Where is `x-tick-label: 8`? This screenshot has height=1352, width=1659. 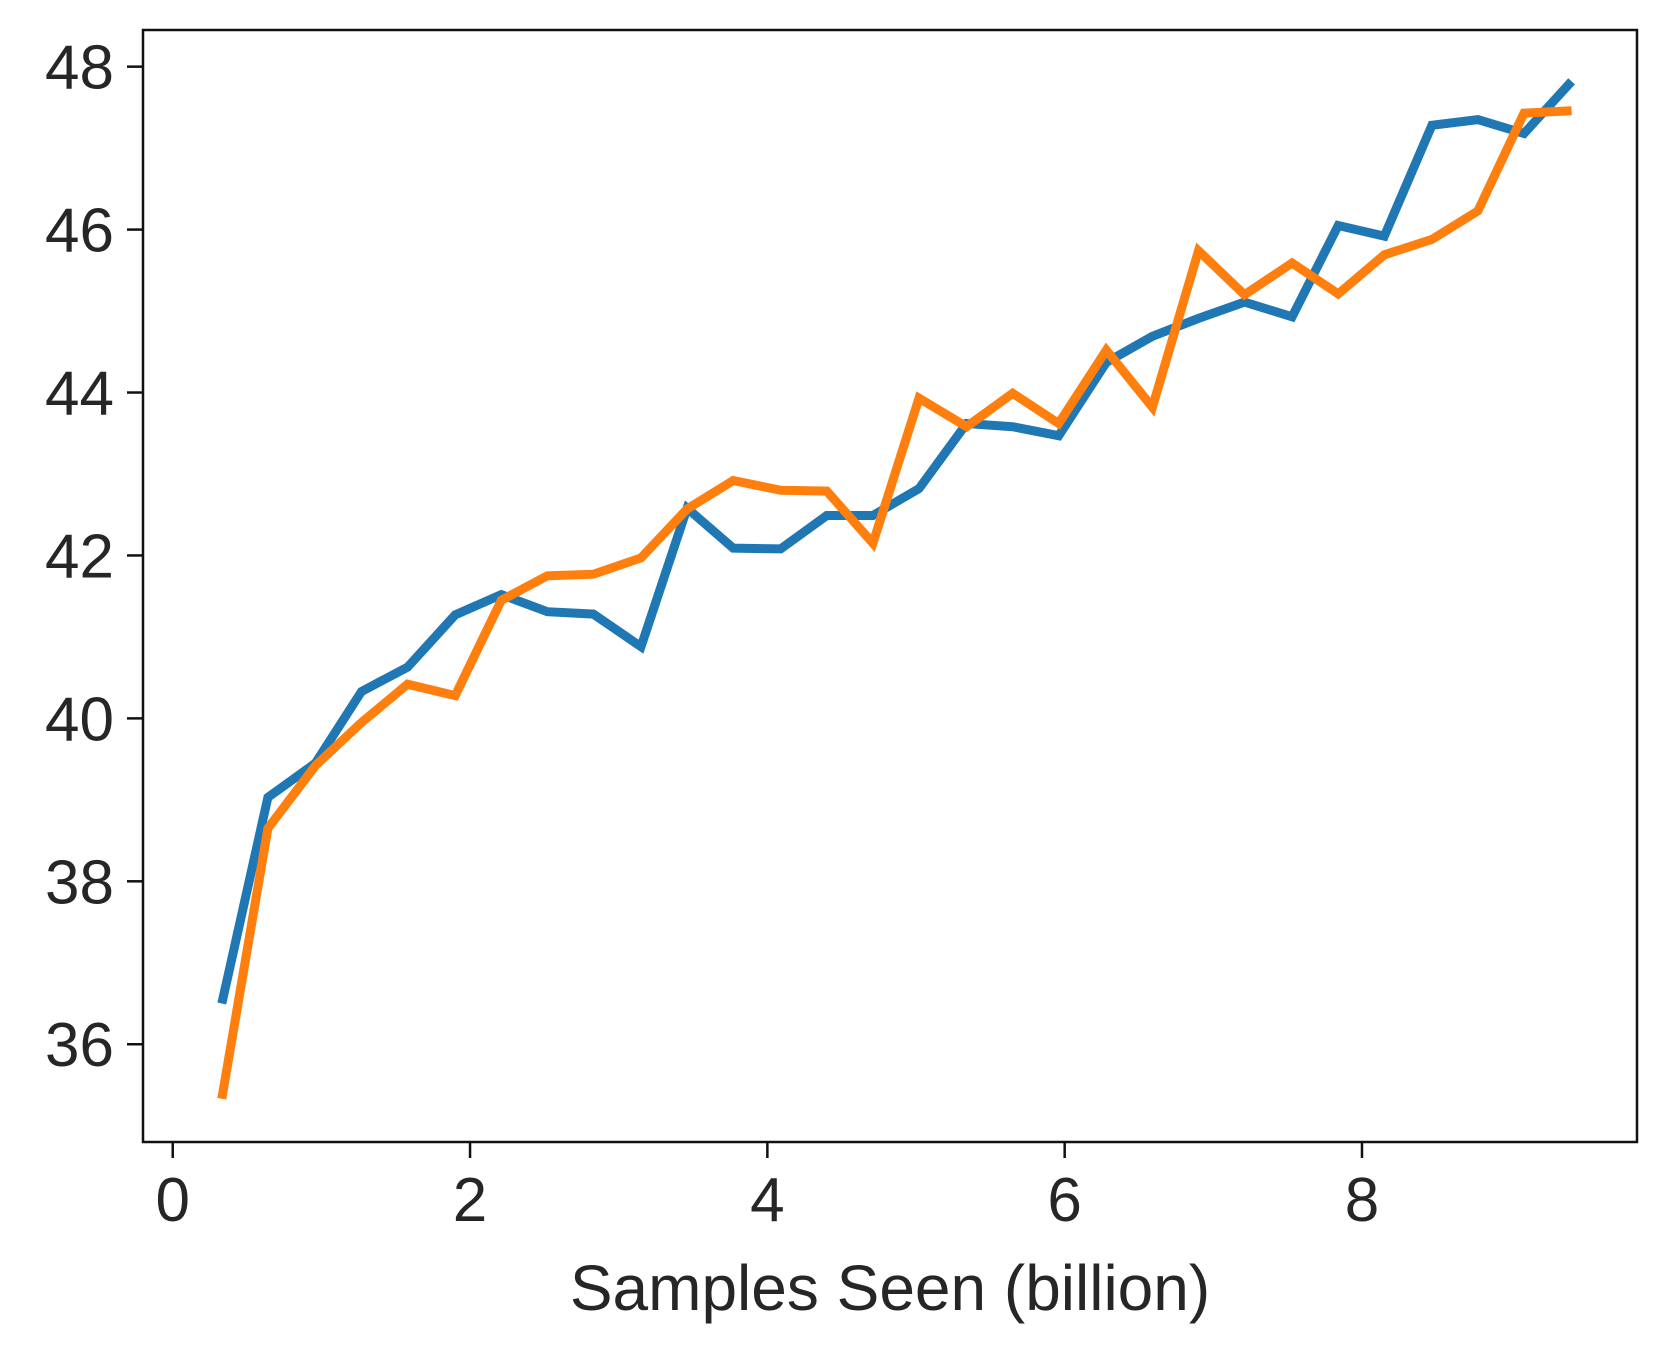 x-tick-label: 8 is located at coordinates (1362, 1200).